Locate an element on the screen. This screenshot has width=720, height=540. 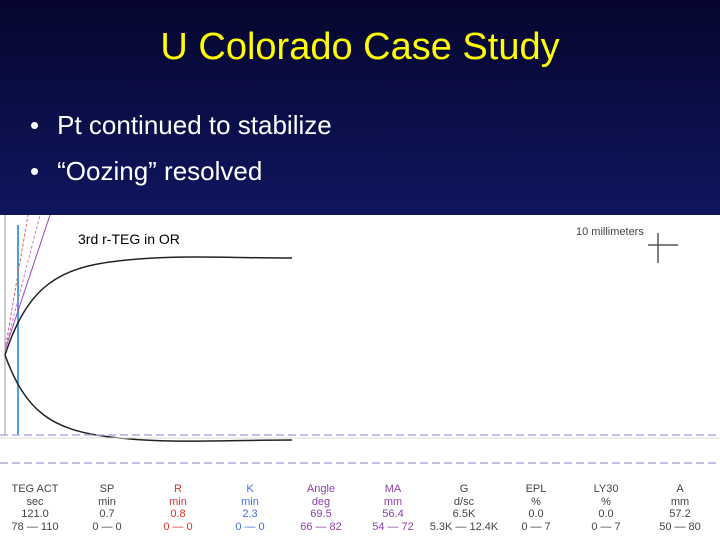
parameter-value: 121.0 is located at coordinates (35, 514).